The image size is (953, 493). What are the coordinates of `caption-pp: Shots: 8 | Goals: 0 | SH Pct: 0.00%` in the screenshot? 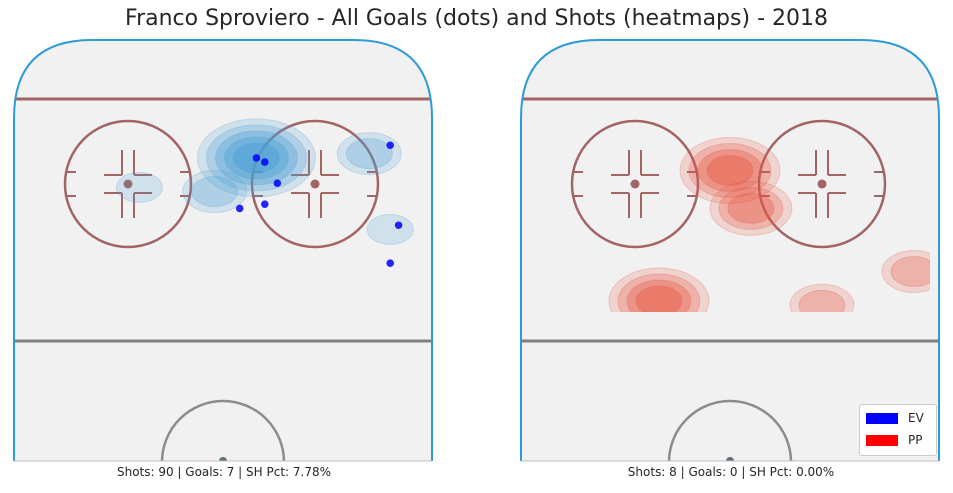 It's located at (731, 472).